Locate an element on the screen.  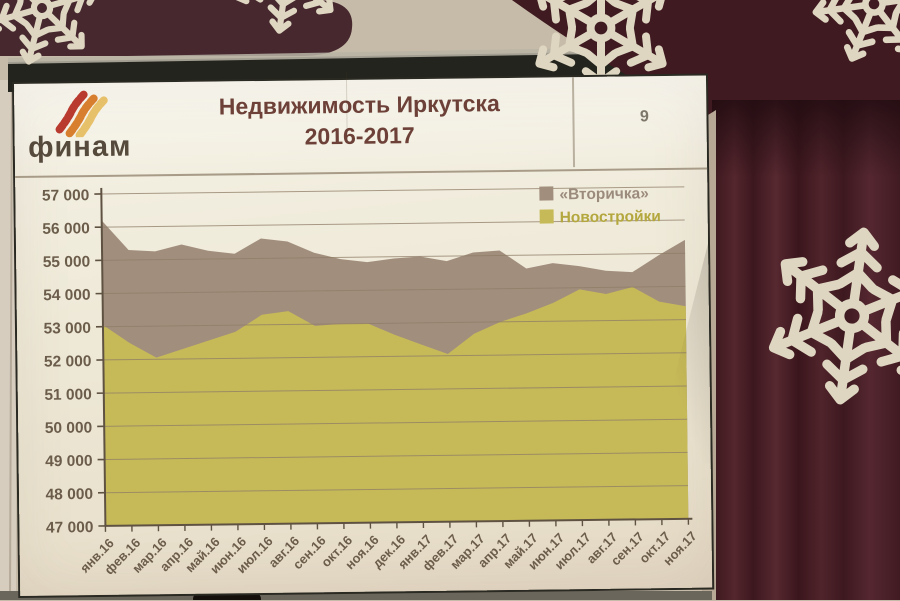
wall-left-strip is located at coordinates (8, 340).